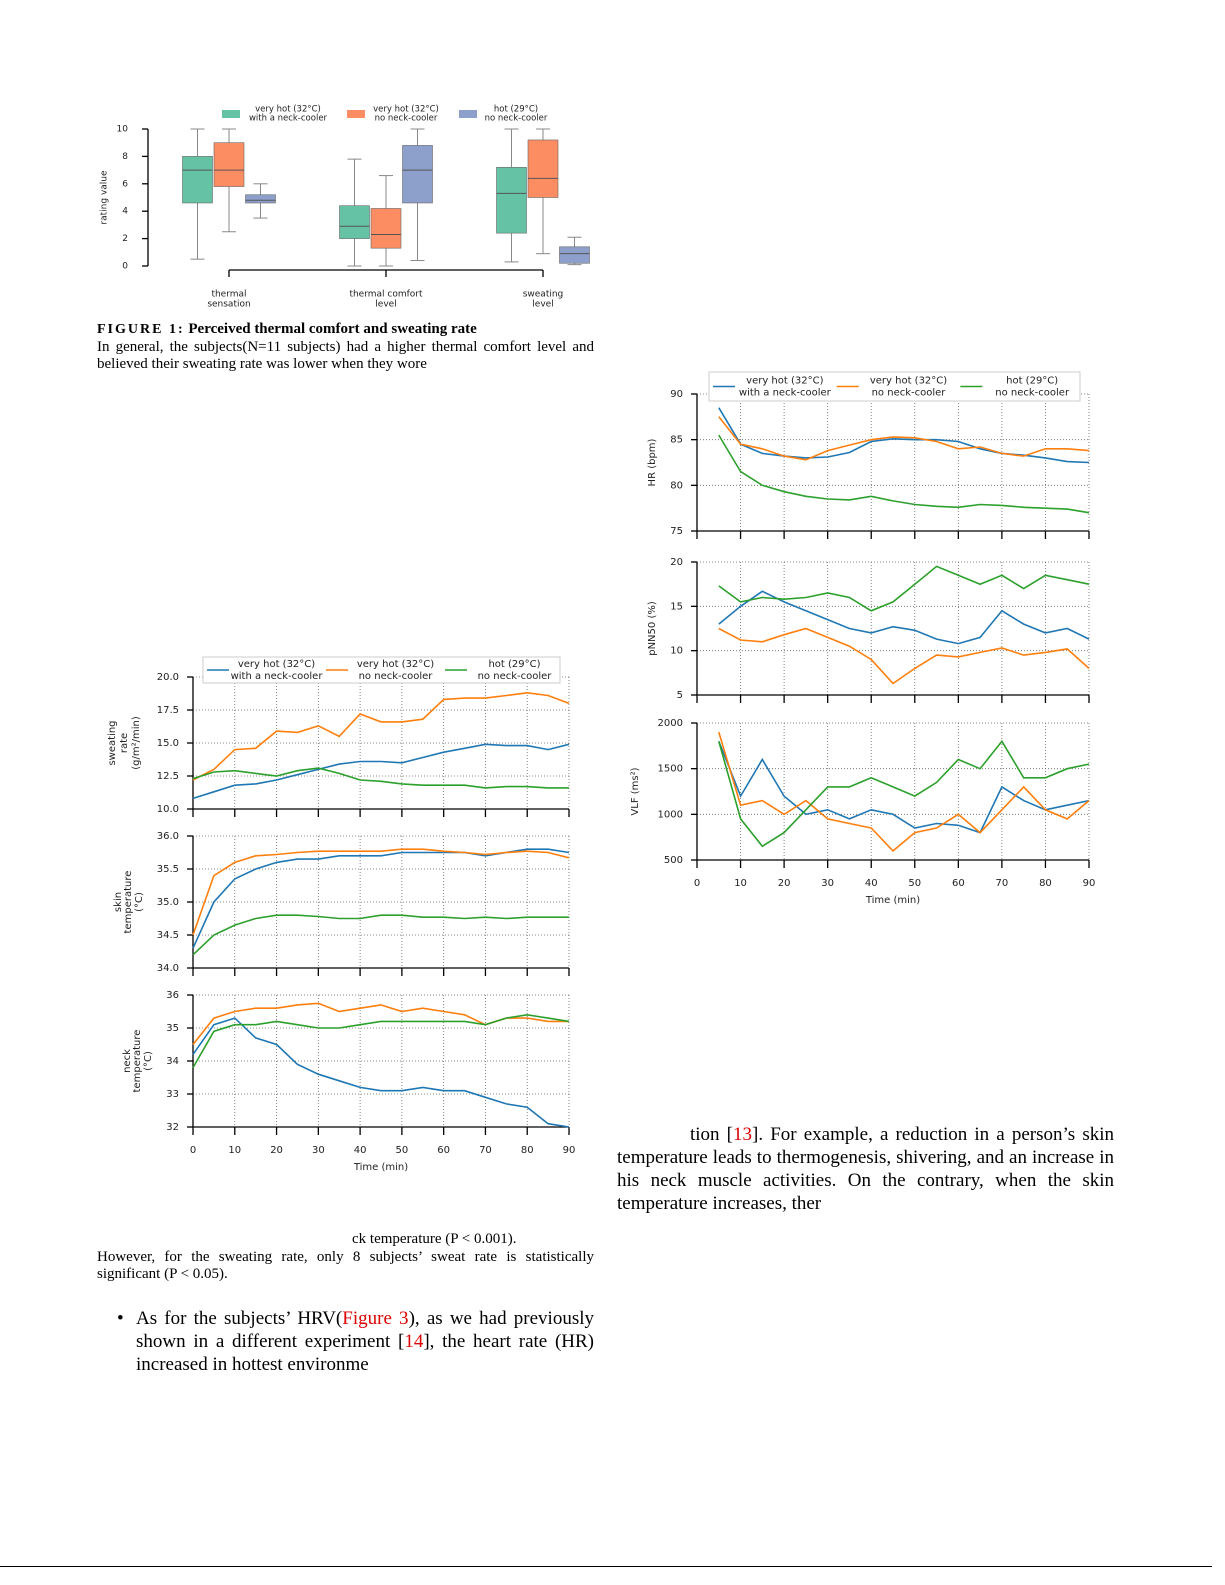 This screenshot has width=1225, height=1585. I want to click on y-tick-label: 15.0, so click(168, 743).